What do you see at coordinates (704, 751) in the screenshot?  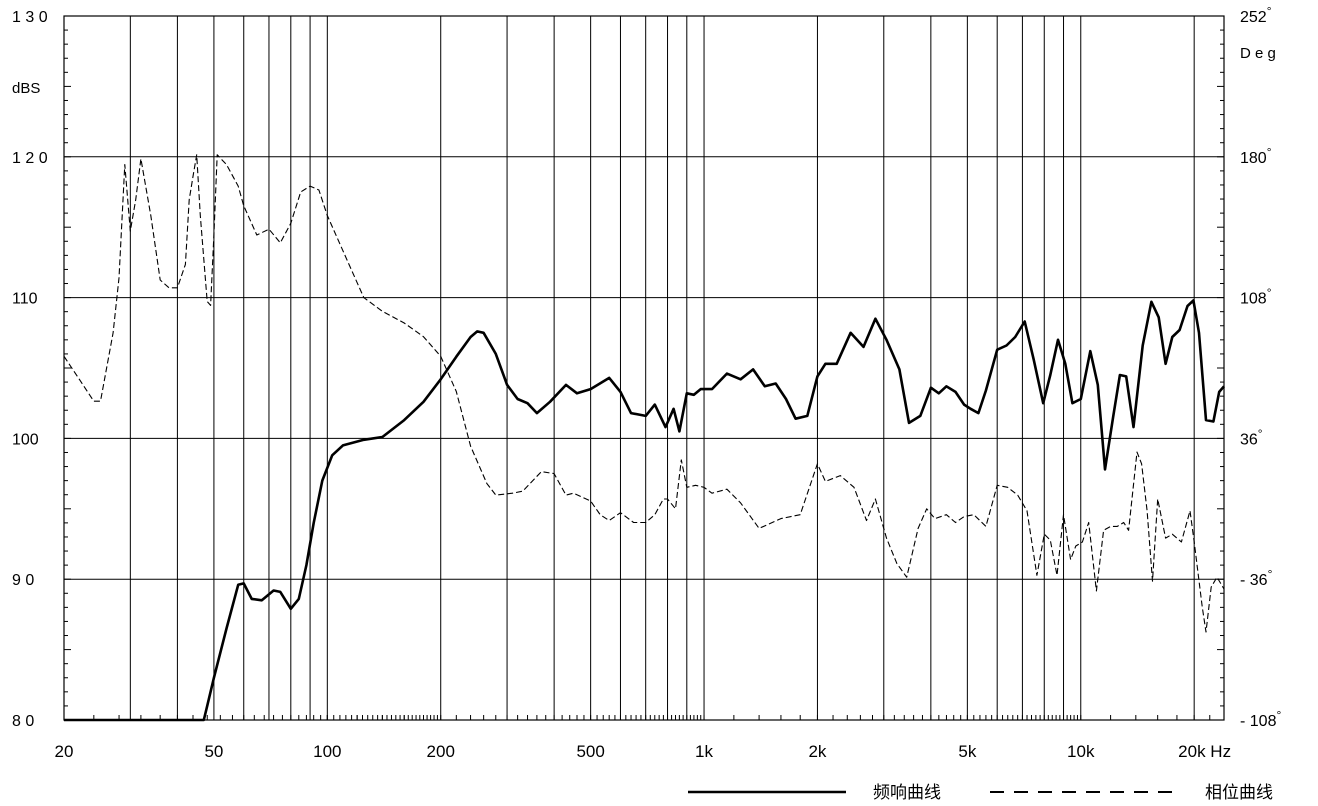 I see `x-tick-label: 1k` at bounding box center [704, 751].